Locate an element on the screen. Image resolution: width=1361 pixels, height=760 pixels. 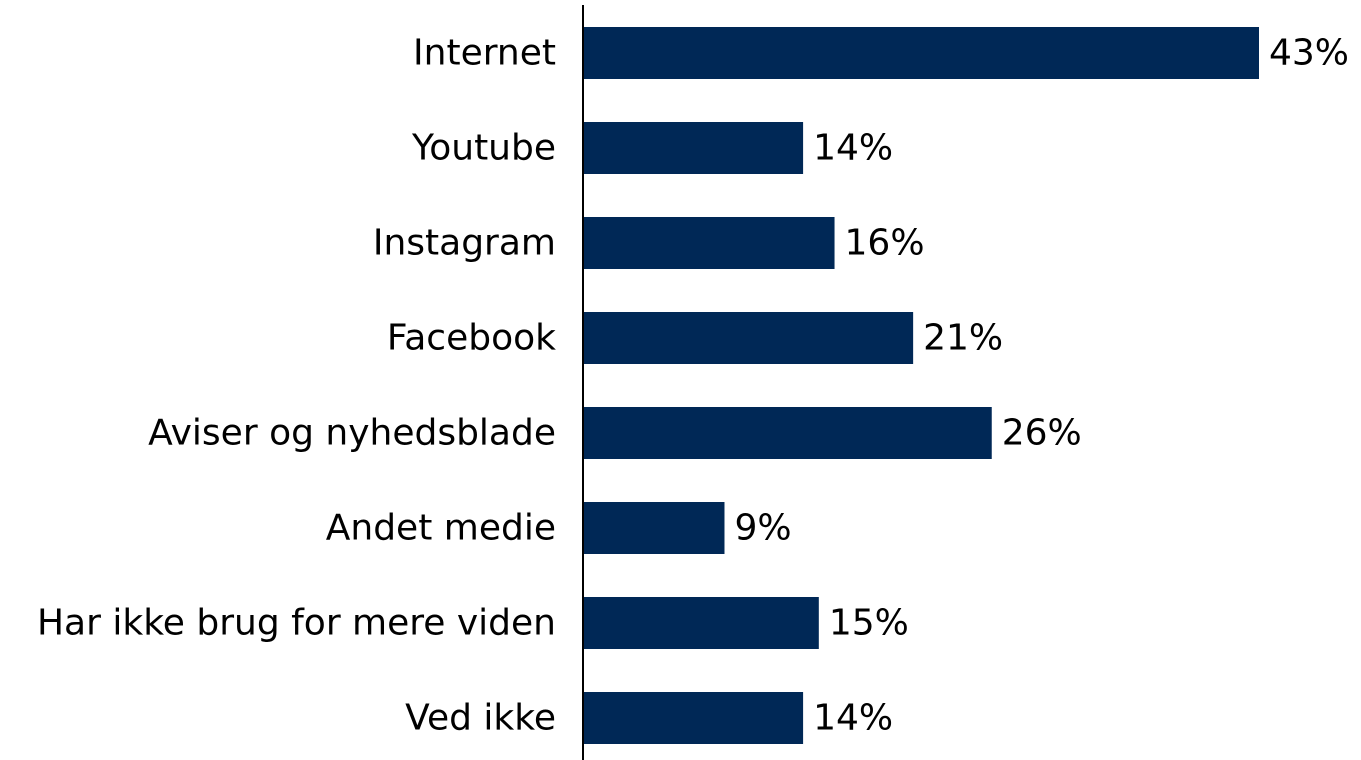
value-label-7: 14% is located at coordinates (853, 718).